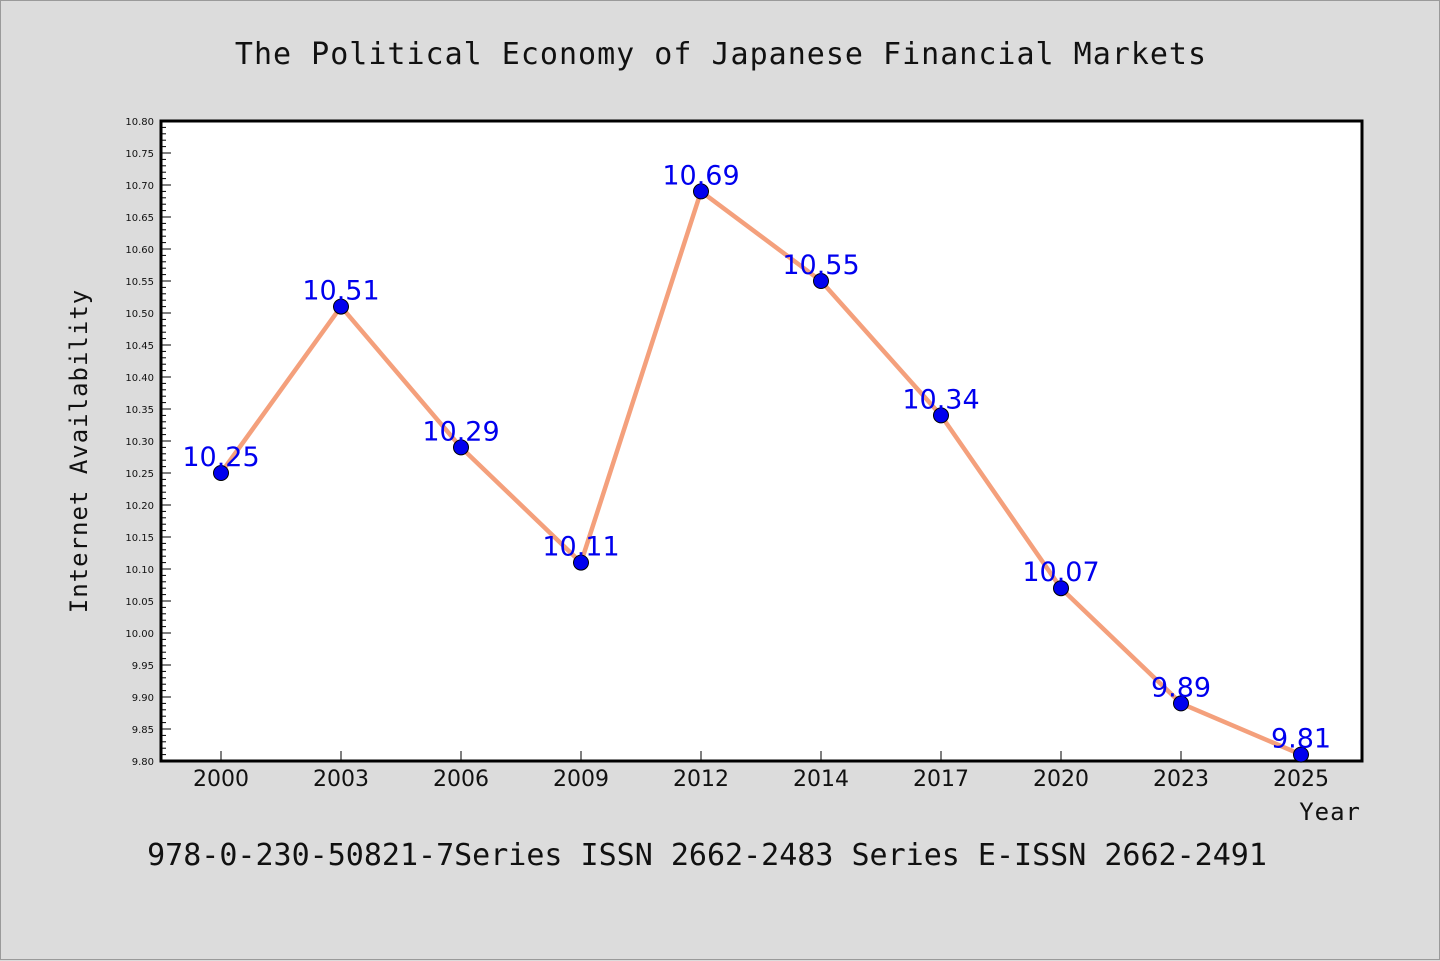  I want to click on y-tick-label: 10.75, so click(139, 154).